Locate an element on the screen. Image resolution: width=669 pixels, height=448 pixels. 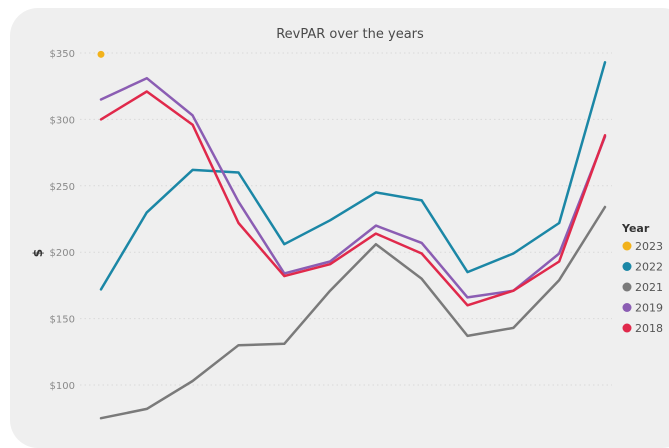
legend-label-2019: 2019 is located at coordinates (649, 308).